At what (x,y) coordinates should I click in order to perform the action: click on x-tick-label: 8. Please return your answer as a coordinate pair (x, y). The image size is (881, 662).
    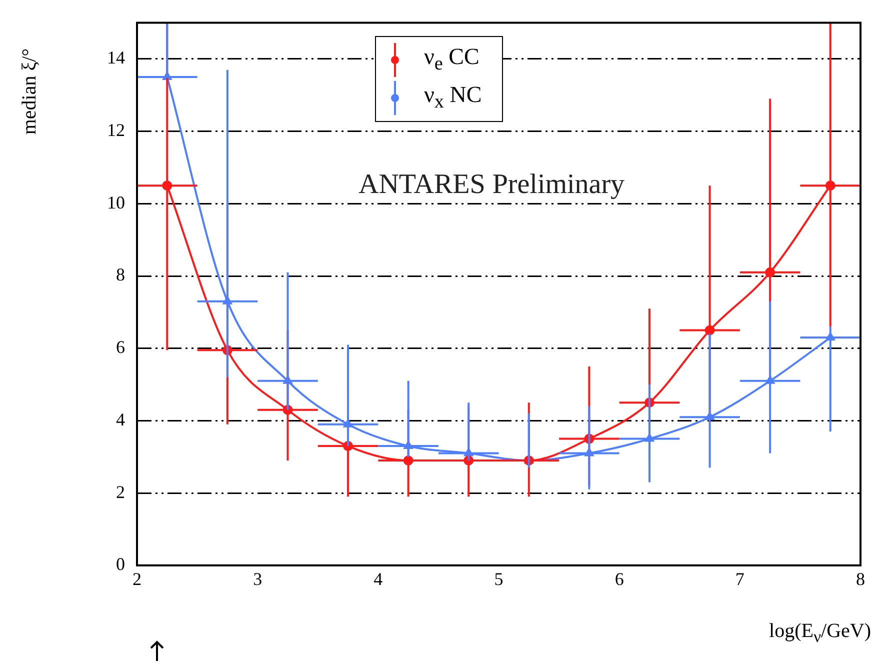
    Looking at the image, I should click on (860, 578).